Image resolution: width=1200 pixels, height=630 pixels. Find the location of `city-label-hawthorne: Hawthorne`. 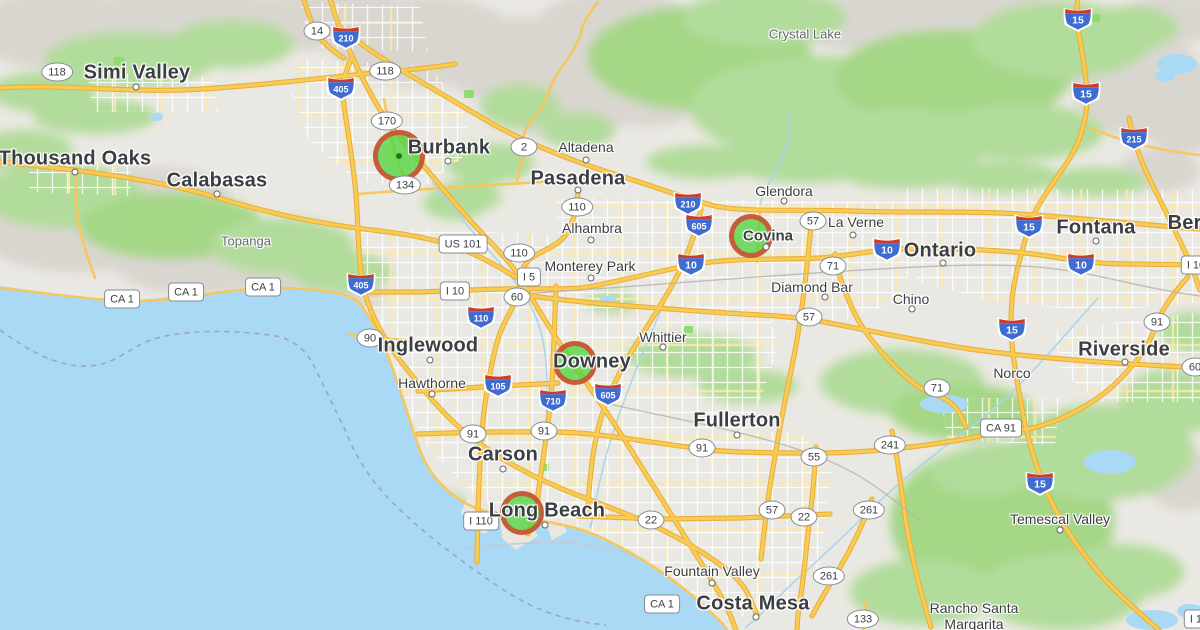

city-label-hawthorne: Hawthorne is located at coordinates (432, 382).